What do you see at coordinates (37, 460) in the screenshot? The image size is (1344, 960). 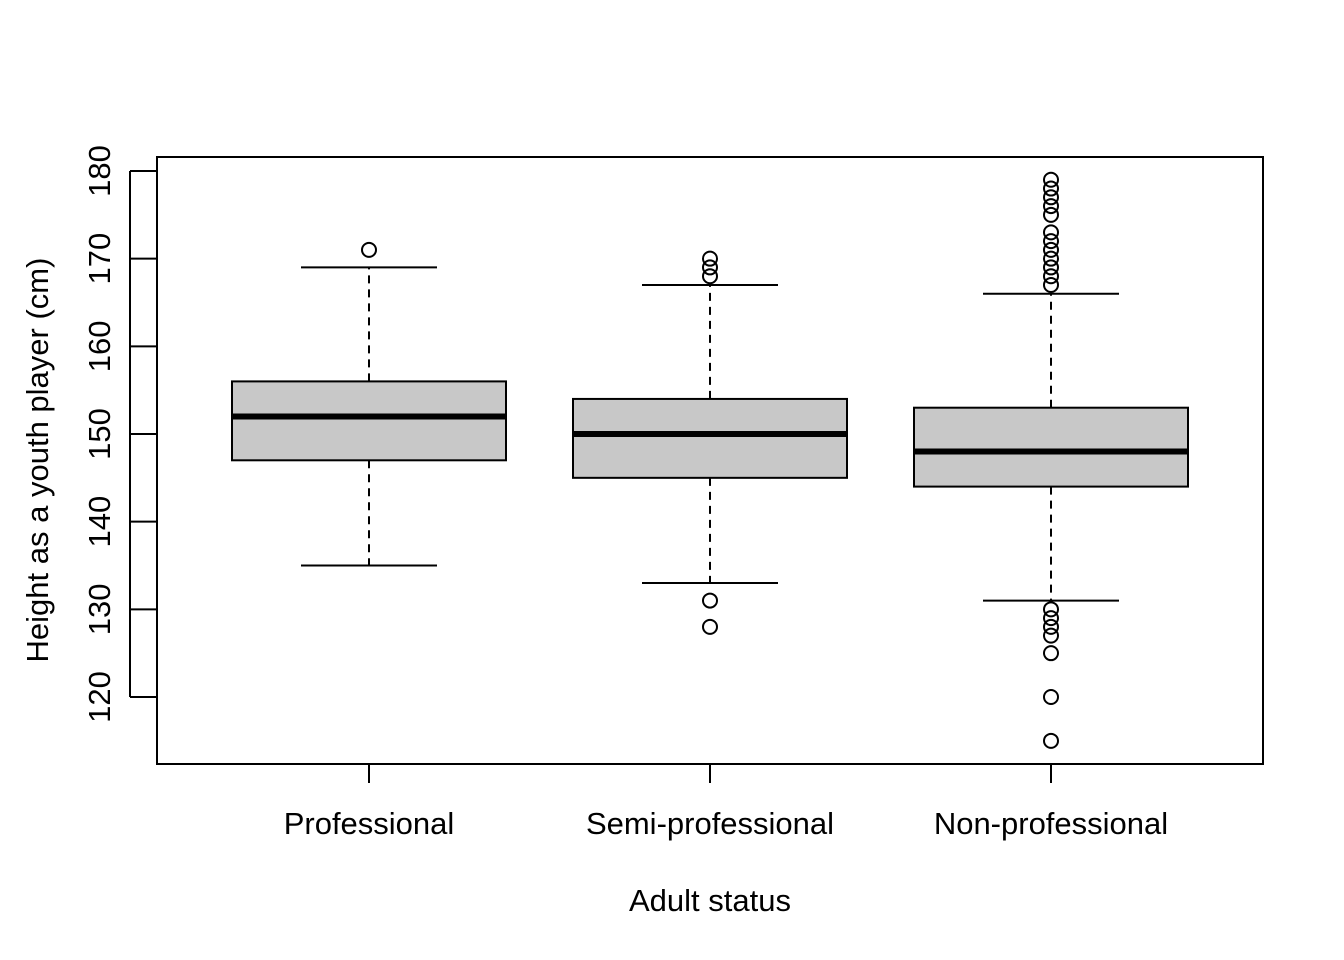 I see `y-axis-label: Height as a youth player (cm)` at bounding box center [37, 460].